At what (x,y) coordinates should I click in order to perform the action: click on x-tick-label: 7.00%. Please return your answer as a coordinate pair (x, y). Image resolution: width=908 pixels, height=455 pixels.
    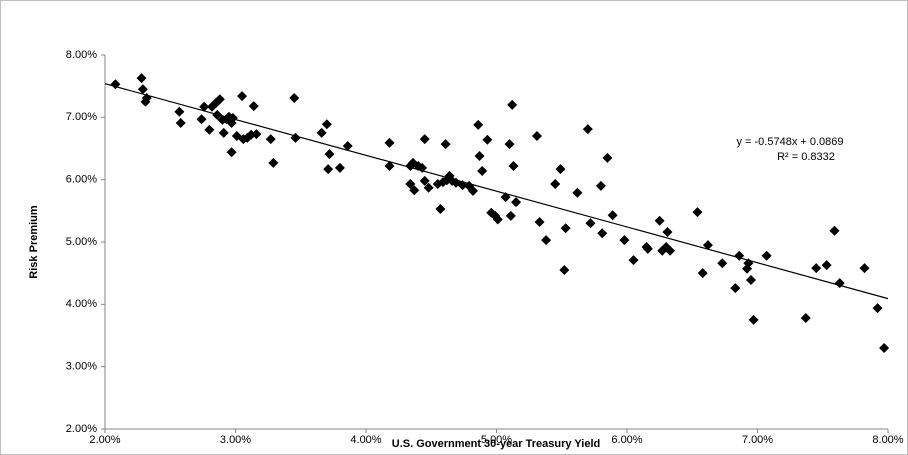
    Looking at the image, I should click on (757, 440).